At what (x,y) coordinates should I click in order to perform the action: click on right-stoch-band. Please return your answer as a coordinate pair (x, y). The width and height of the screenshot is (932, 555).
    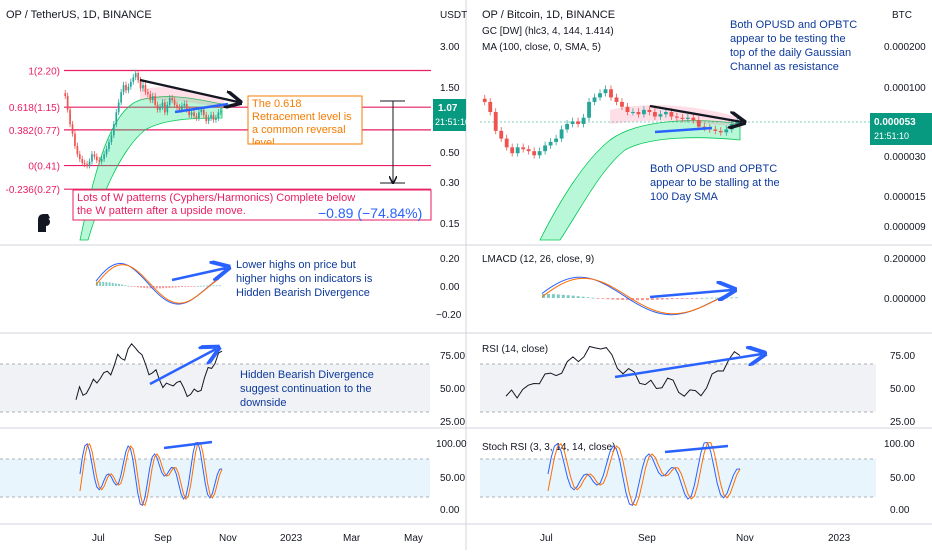
    Looking at the image, I should click on (678, 478).